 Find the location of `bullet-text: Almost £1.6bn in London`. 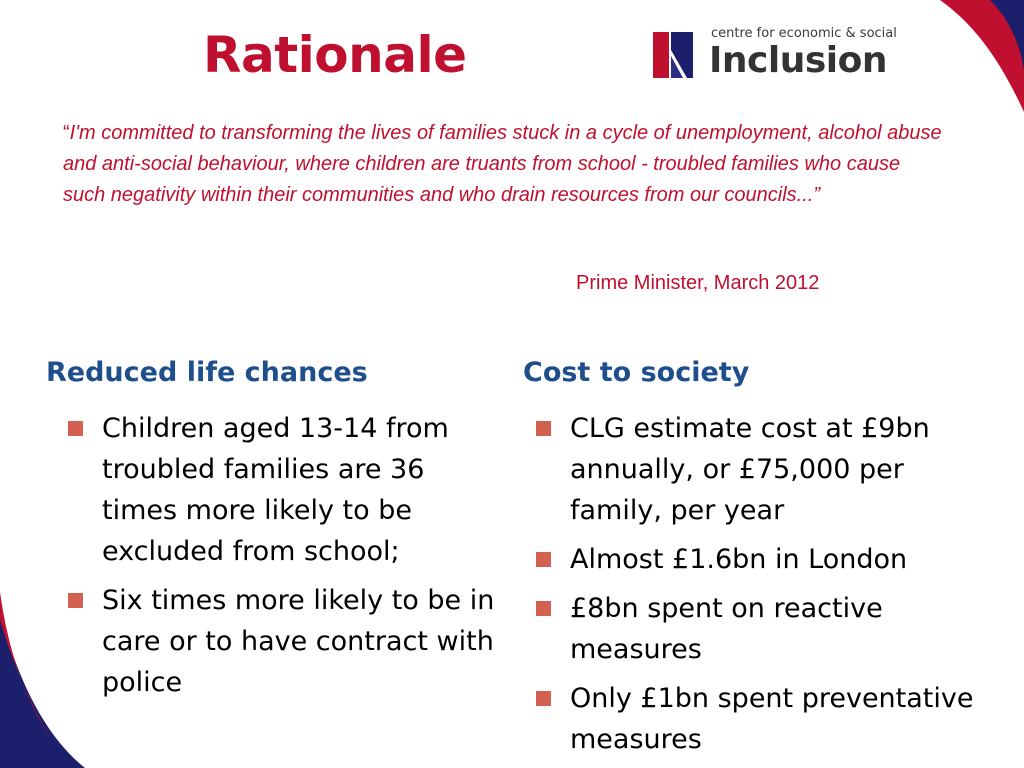

bullet-text: Almost £1.6bn in London is located at coordinates (739, 559).